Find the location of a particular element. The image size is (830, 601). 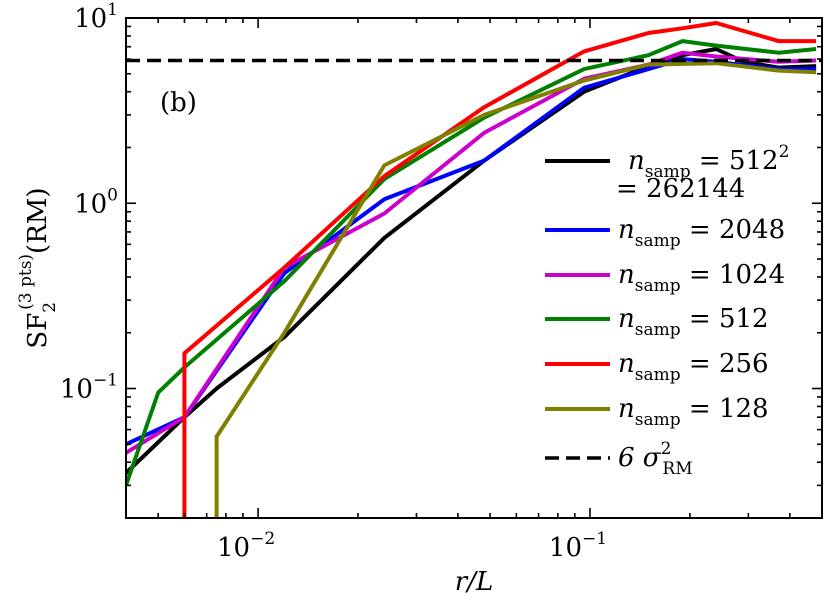

svg-text:SF2(3 pts)(RM): SF2 (3 pts)(RM) is located at coordinates (38, 267).